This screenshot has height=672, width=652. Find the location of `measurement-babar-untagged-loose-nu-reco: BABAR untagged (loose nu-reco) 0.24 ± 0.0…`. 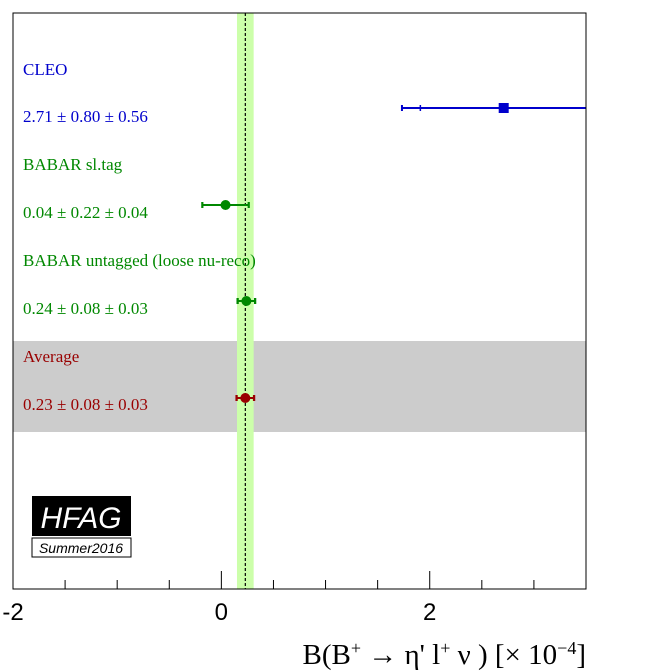

measurement-babar-untagged-loose-nu-reco: BABAR untagged (loose nu-reco) 0.24 ± 0.0… is located at coordinates (140, 284).